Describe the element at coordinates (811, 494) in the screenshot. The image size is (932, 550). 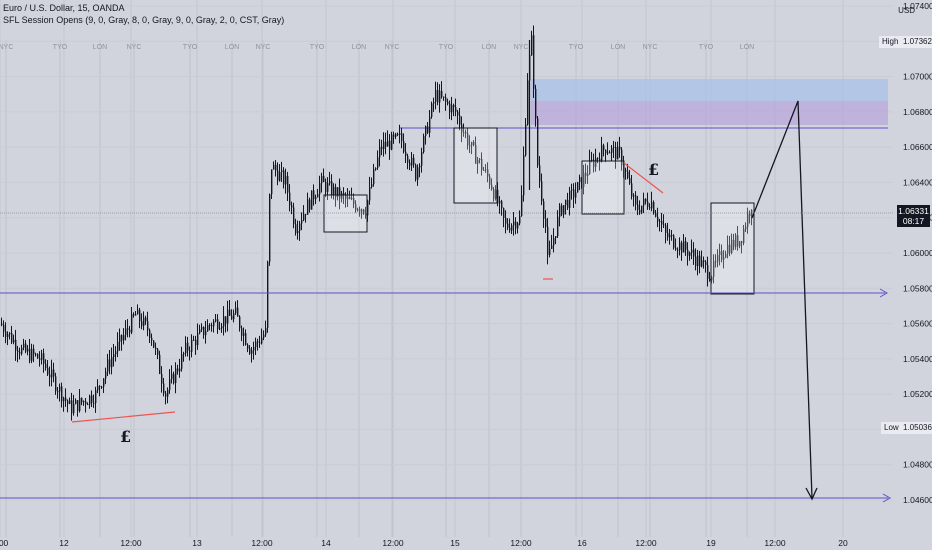
I see `projection-arrowhead` at that location.